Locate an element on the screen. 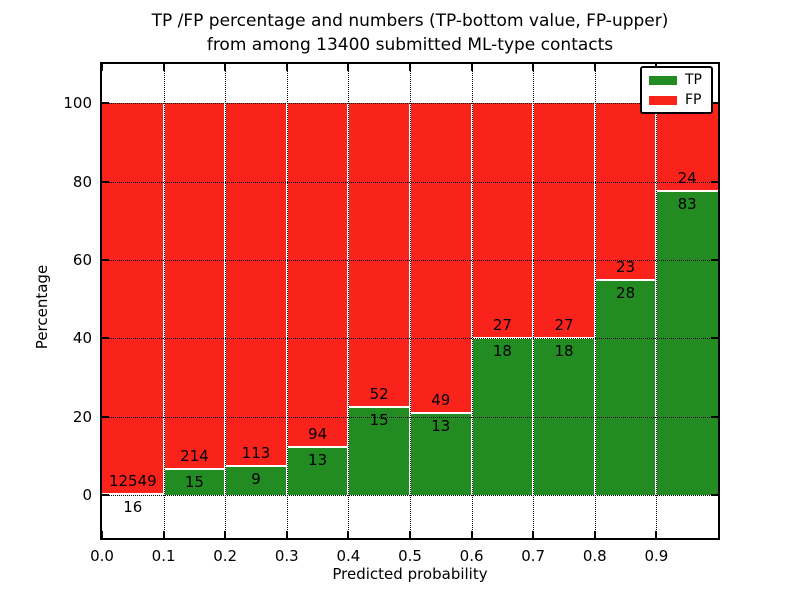 This screenshot has height=600, width=800. bar-label-tp: 28 is located at coordinates (626, 292).